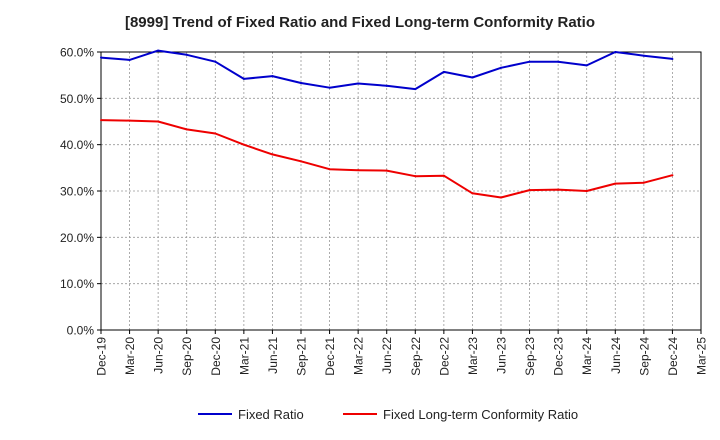 This screenshot has height=440, width=720. I want to click on x-tick-label: Jun-21, so click(273, 355).